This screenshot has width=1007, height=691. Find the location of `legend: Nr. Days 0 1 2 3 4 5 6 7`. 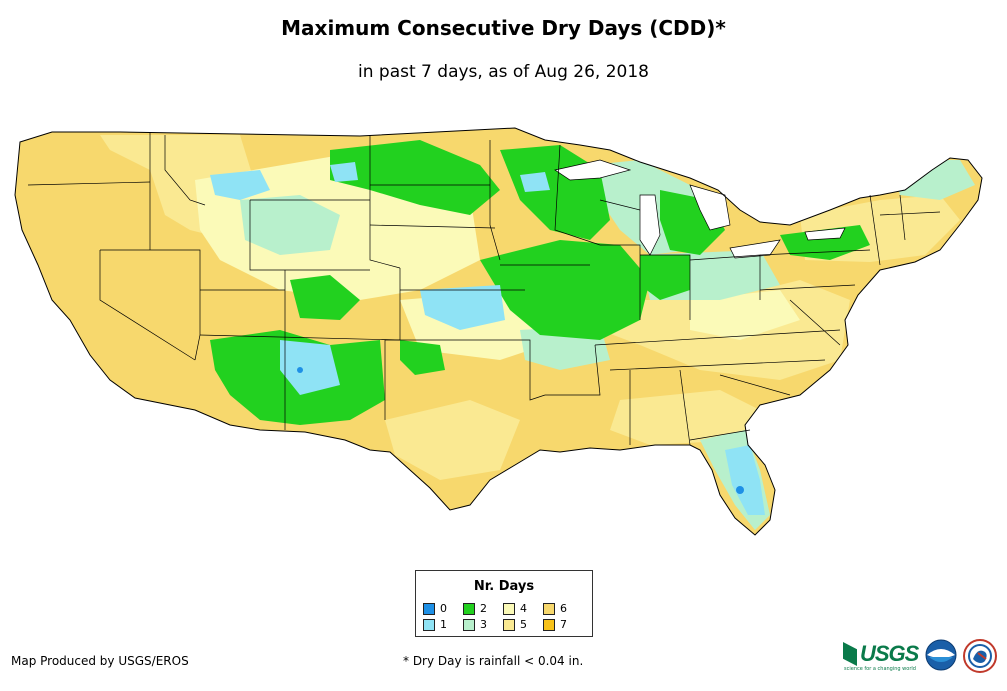

legend: Nr. Days 0 1 2 3 4 5 6 7 is located at coordinates (504, 603).